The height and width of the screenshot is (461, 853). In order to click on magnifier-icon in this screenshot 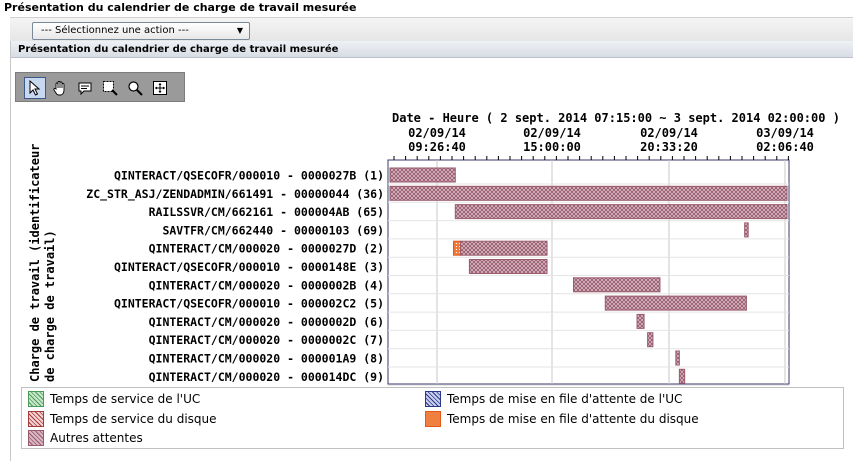, I will do `click(135, 88)`.